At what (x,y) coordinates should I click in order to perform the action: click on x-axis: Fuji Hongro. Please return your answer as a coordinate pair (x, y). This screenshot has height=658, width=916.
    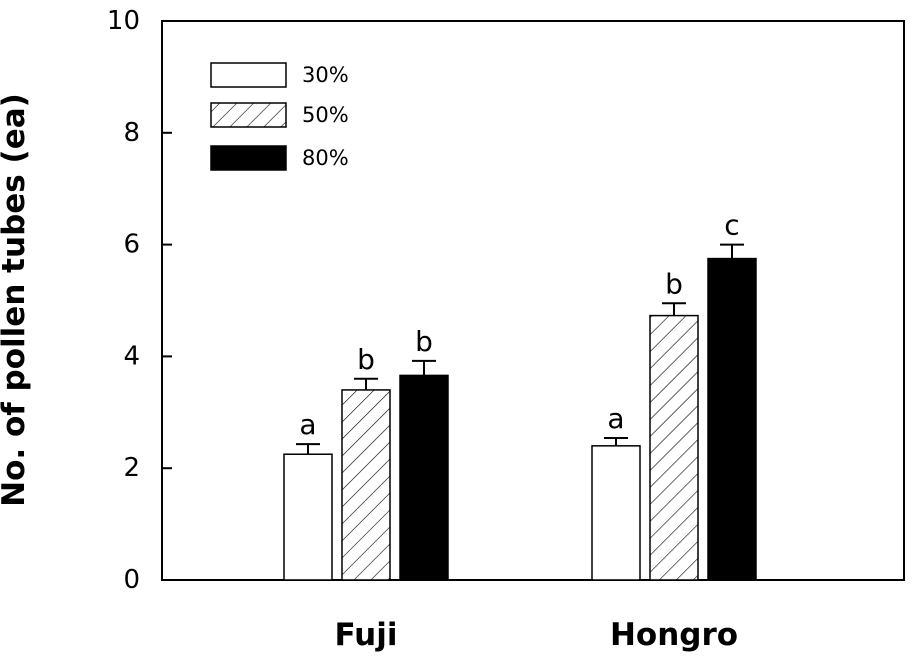
    Looking at the image, I should click on (537, 635).